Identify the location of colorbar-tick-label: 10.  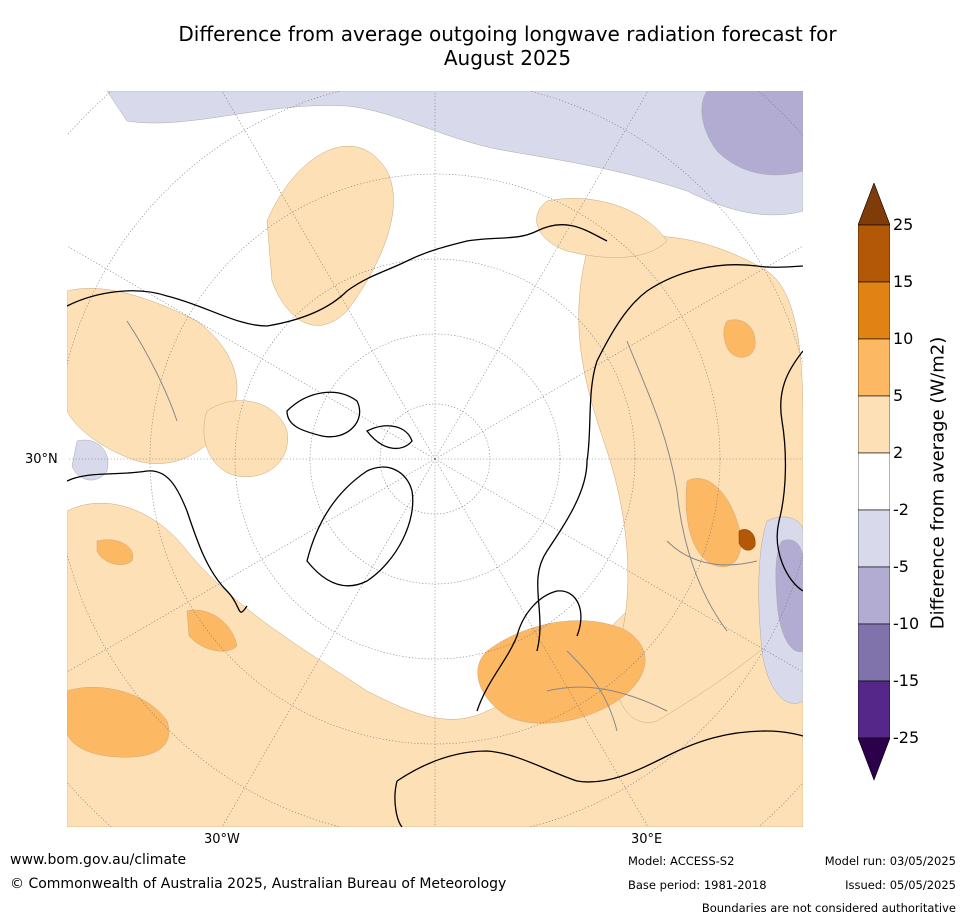
(903, 338).